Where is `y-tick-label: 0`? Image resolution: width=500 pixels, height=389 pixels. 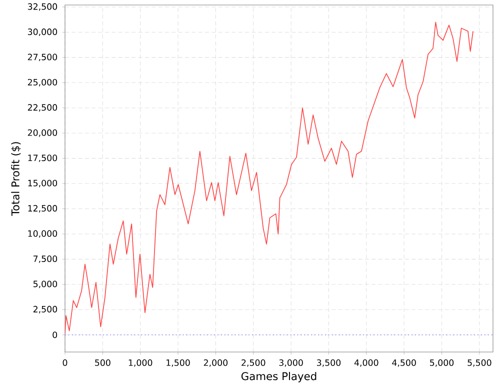
y-tick-label: 0 is located at coordinates (55, 335).